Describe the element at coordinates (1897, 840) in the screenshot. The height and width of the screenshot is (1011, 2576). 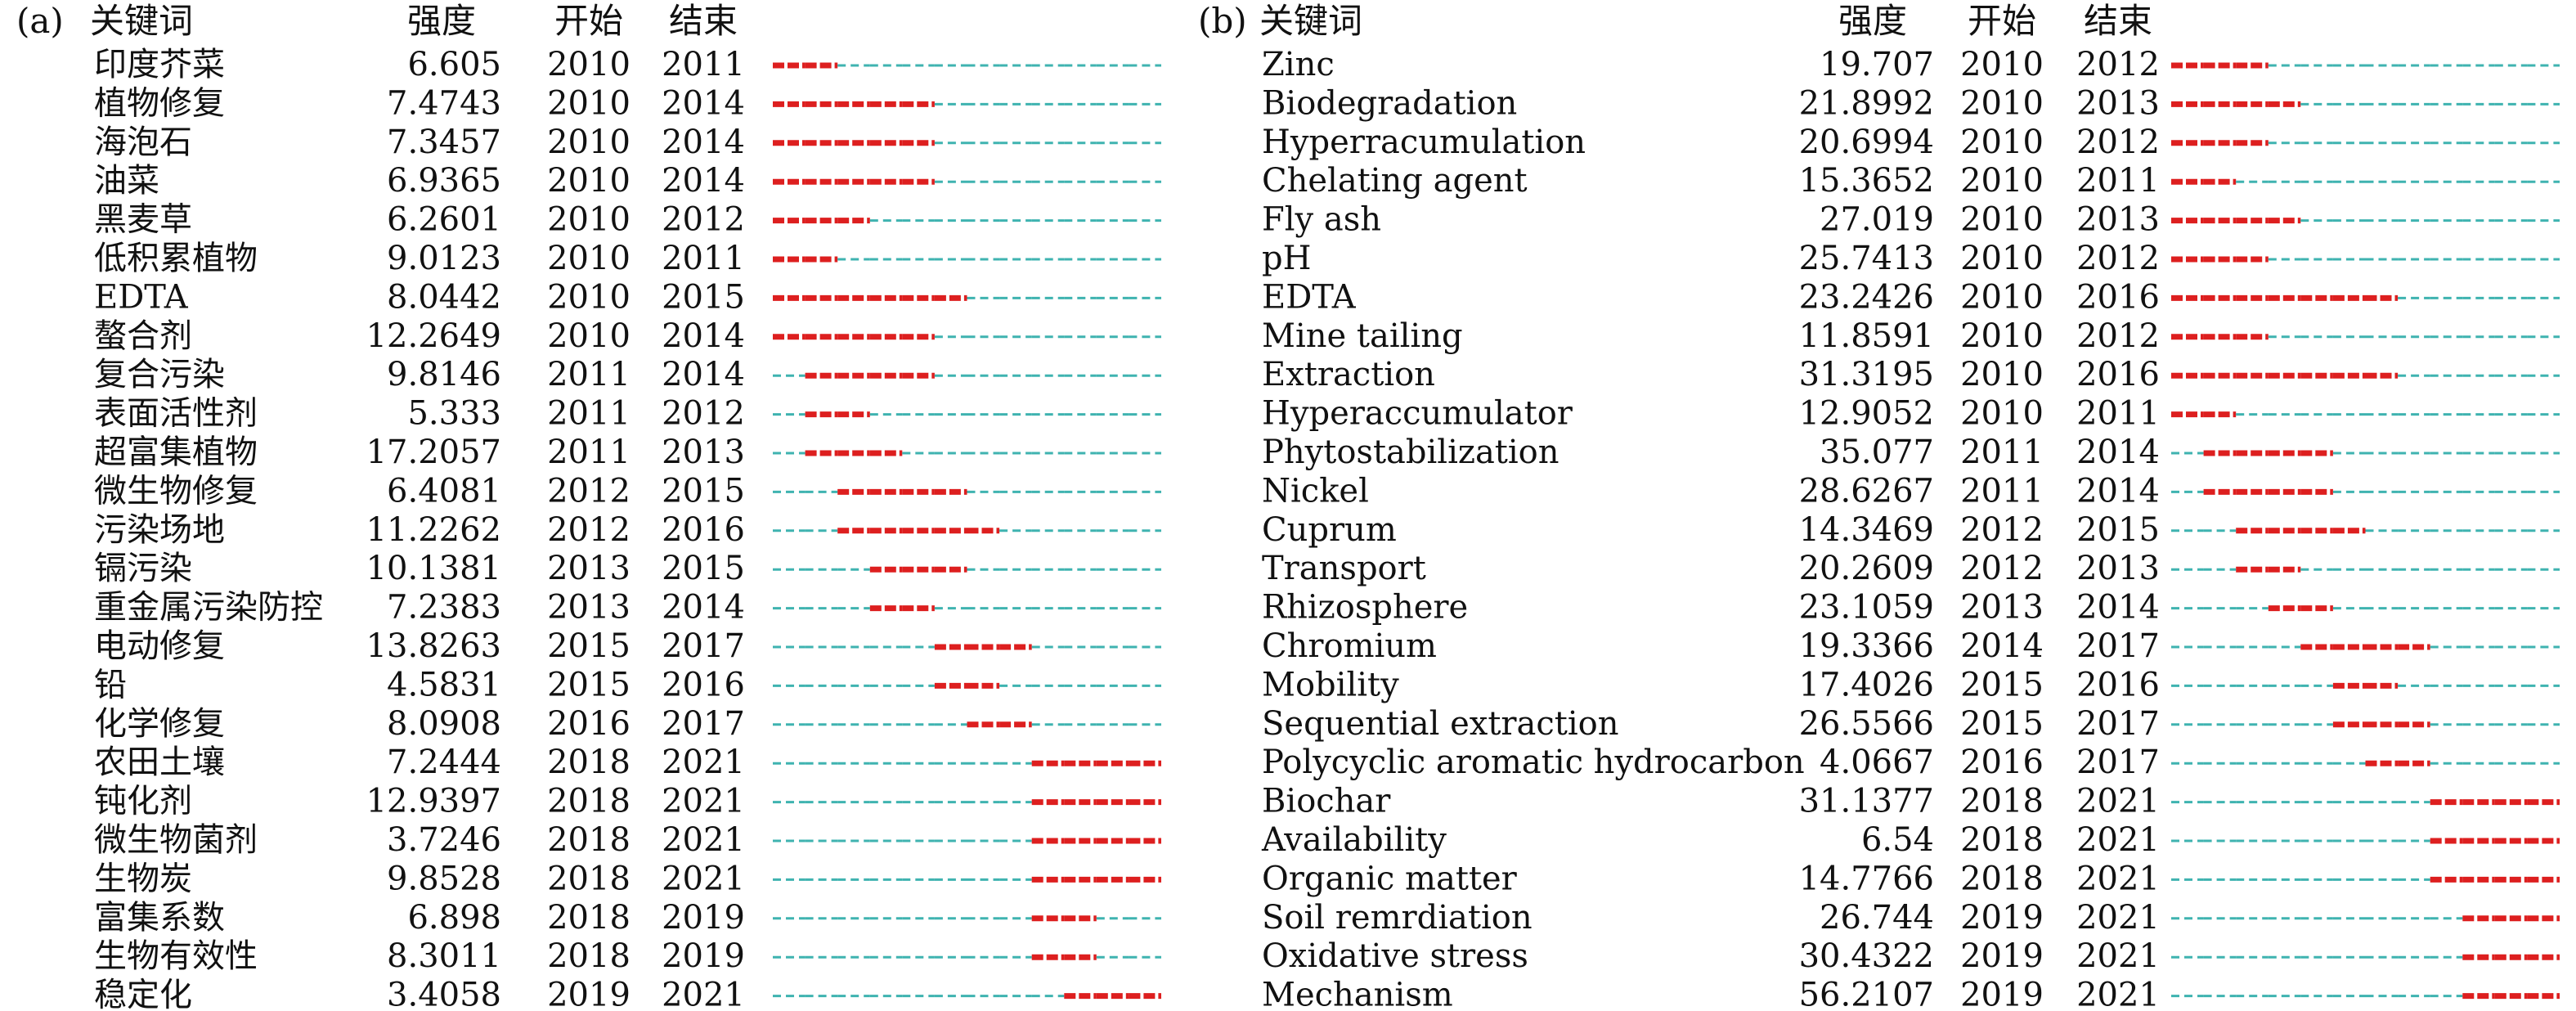
I see `strength-value: 6.54` at that location.